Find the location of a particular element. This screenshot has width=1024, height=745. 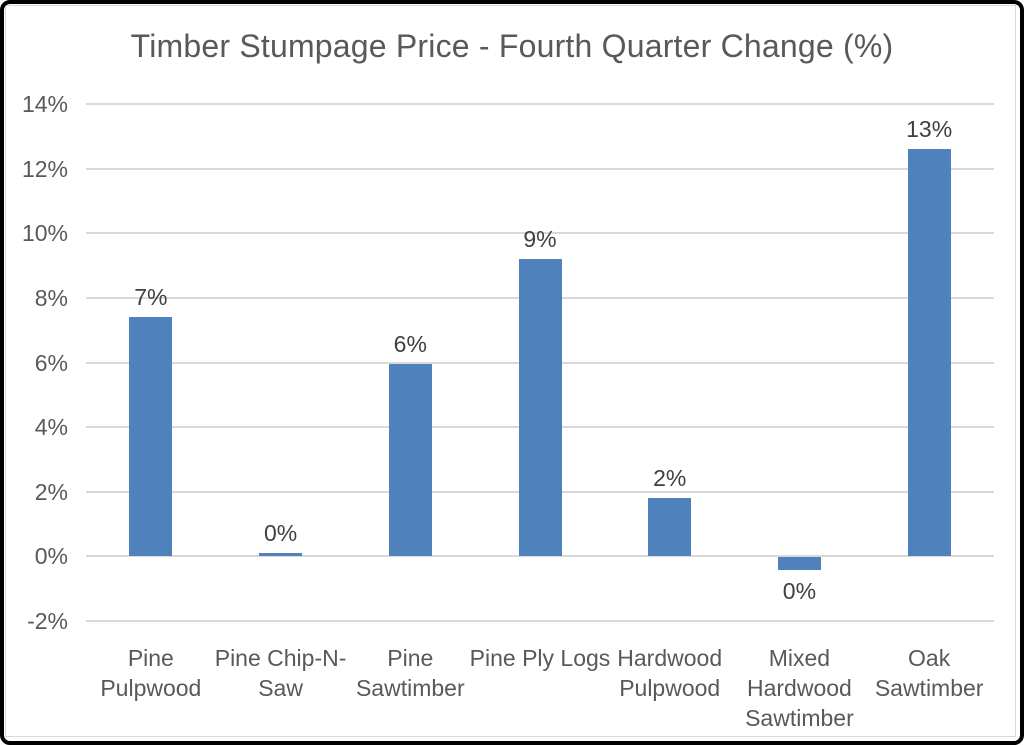

x-axis-category-label-pine-pulpwood: Pine Pulpwood is located at coordinates (151, 673).